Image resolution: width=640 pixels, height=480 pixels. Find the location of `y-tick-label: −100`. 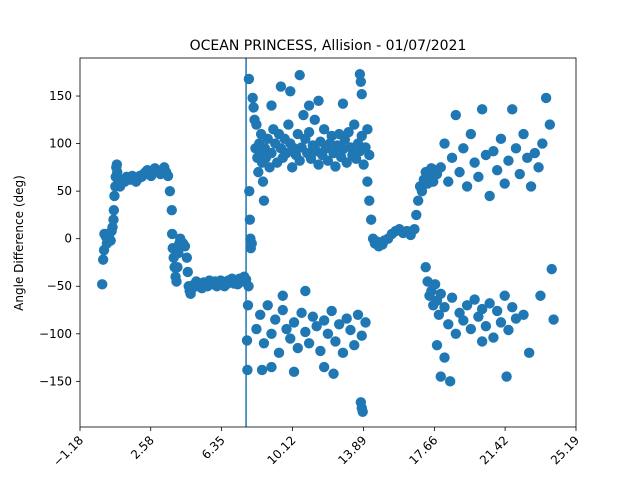

y-tick-label: −100 is located at coordinates (55, 334).